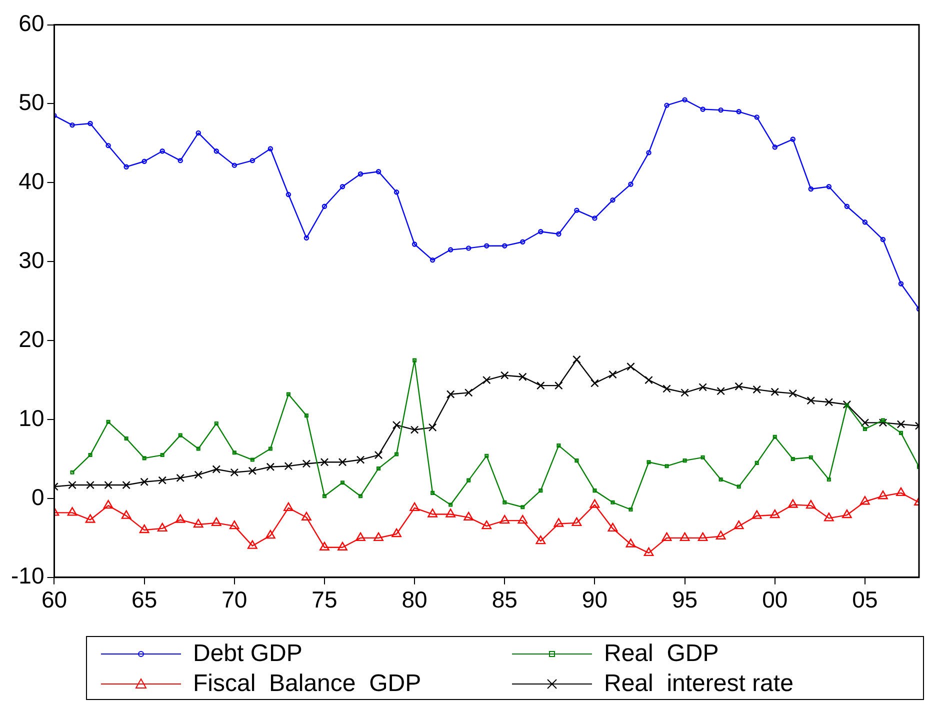  Describe the element at coordinates (31, 259) in the screenshot. I see `y-tick-label: 30` at that location.